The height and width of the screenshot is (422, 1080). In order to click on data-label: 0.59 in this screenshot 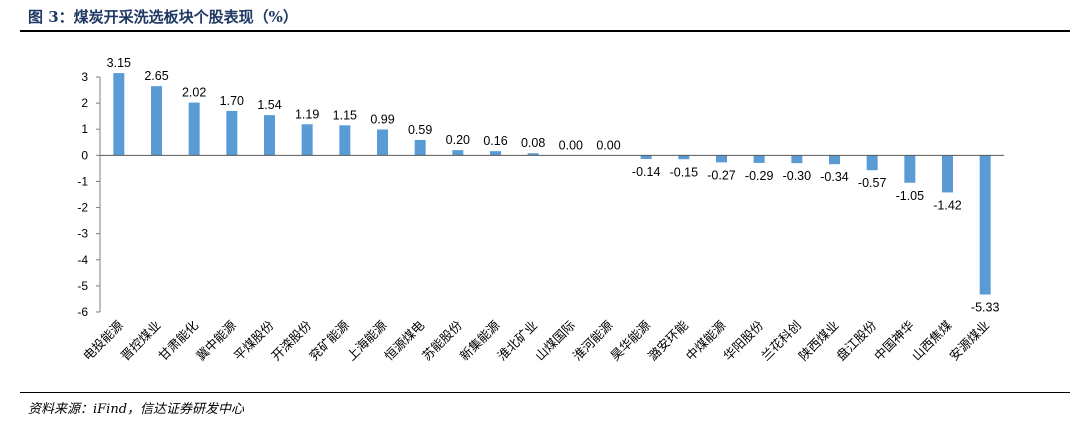, I will do `click(420, 130)`.